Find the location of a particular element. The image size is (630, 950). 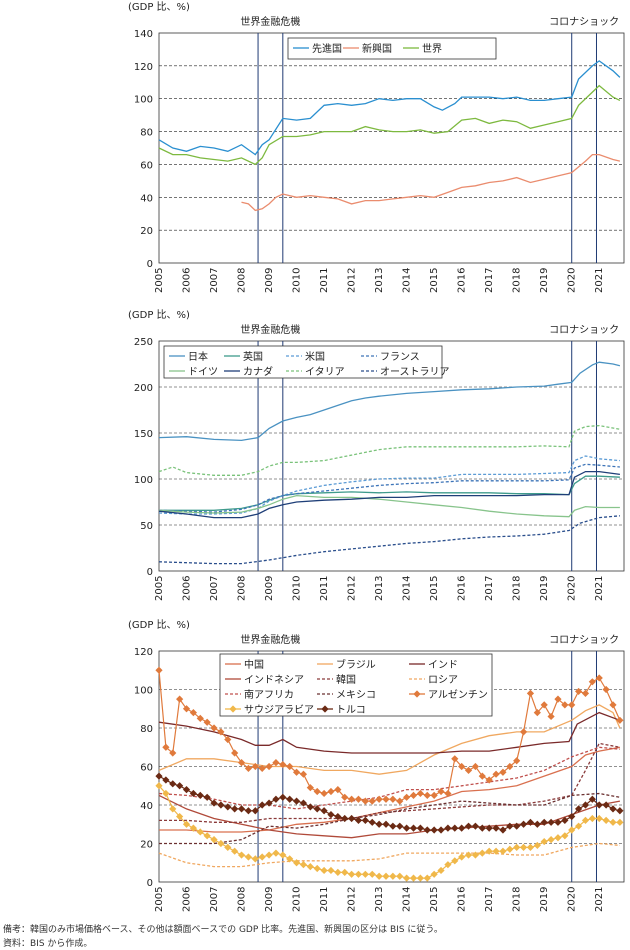

legend-box is located at coordinates (356, 685).